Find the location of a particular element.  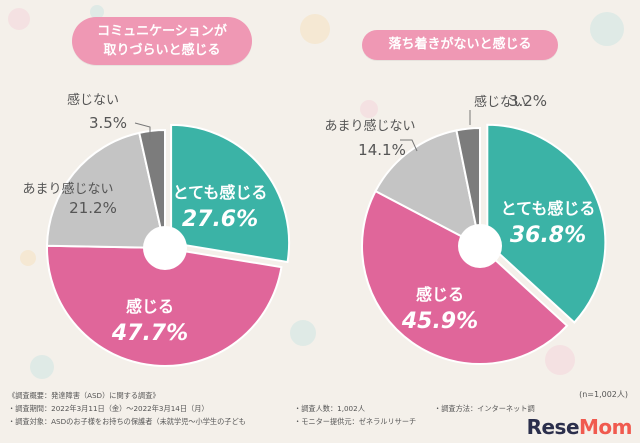

footer-provider: ・モニター提供元：ゼネラルリサーチ is located at coordinates (355, 421).